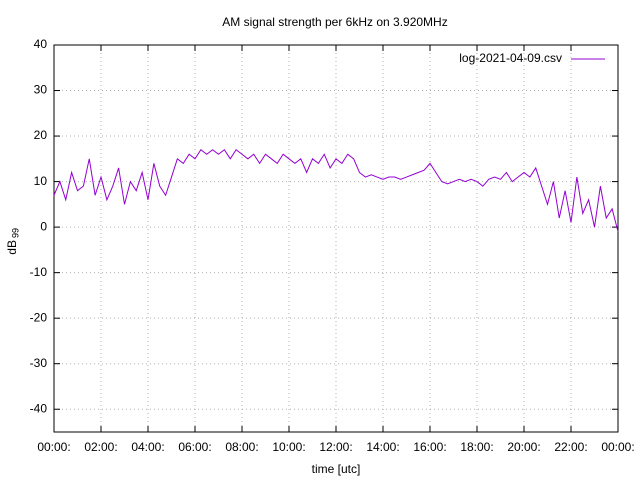  I want to click on x-tick-label: 10:00:, so click(288, 447).